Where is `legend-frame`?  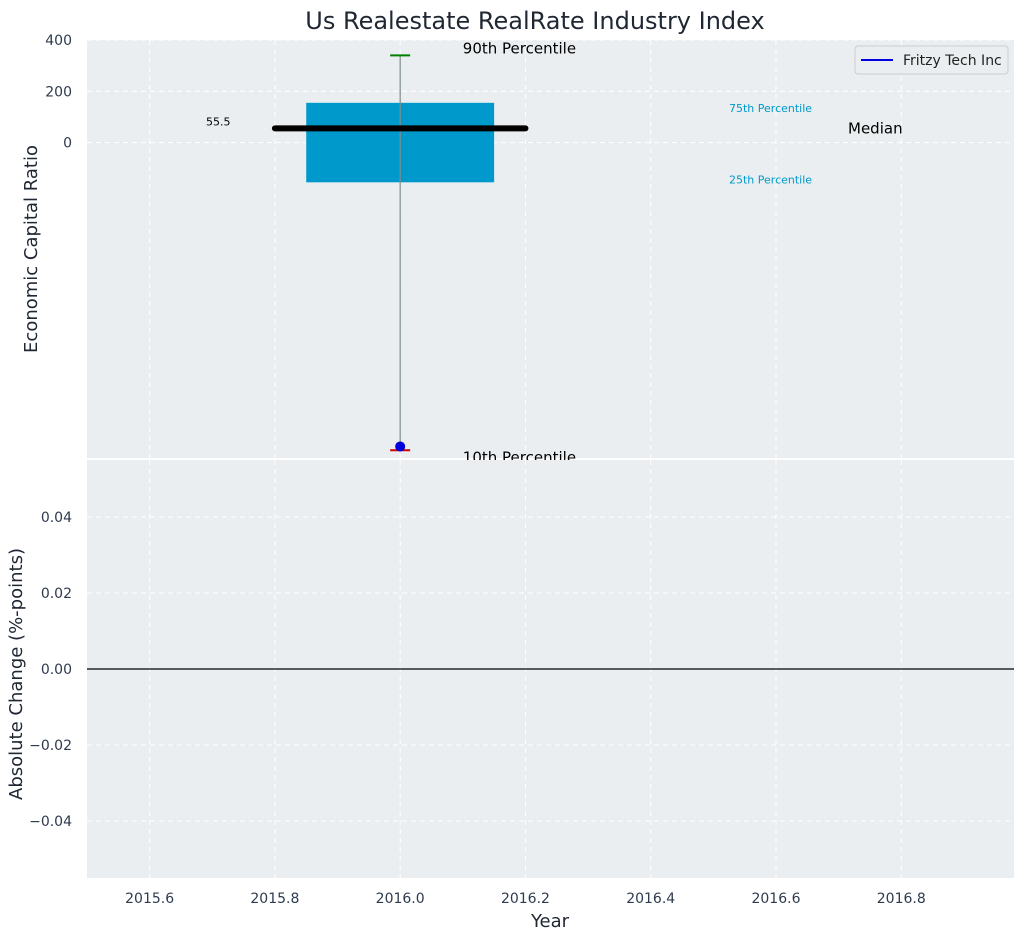 legend-frame is located at coordinates (931, 60).